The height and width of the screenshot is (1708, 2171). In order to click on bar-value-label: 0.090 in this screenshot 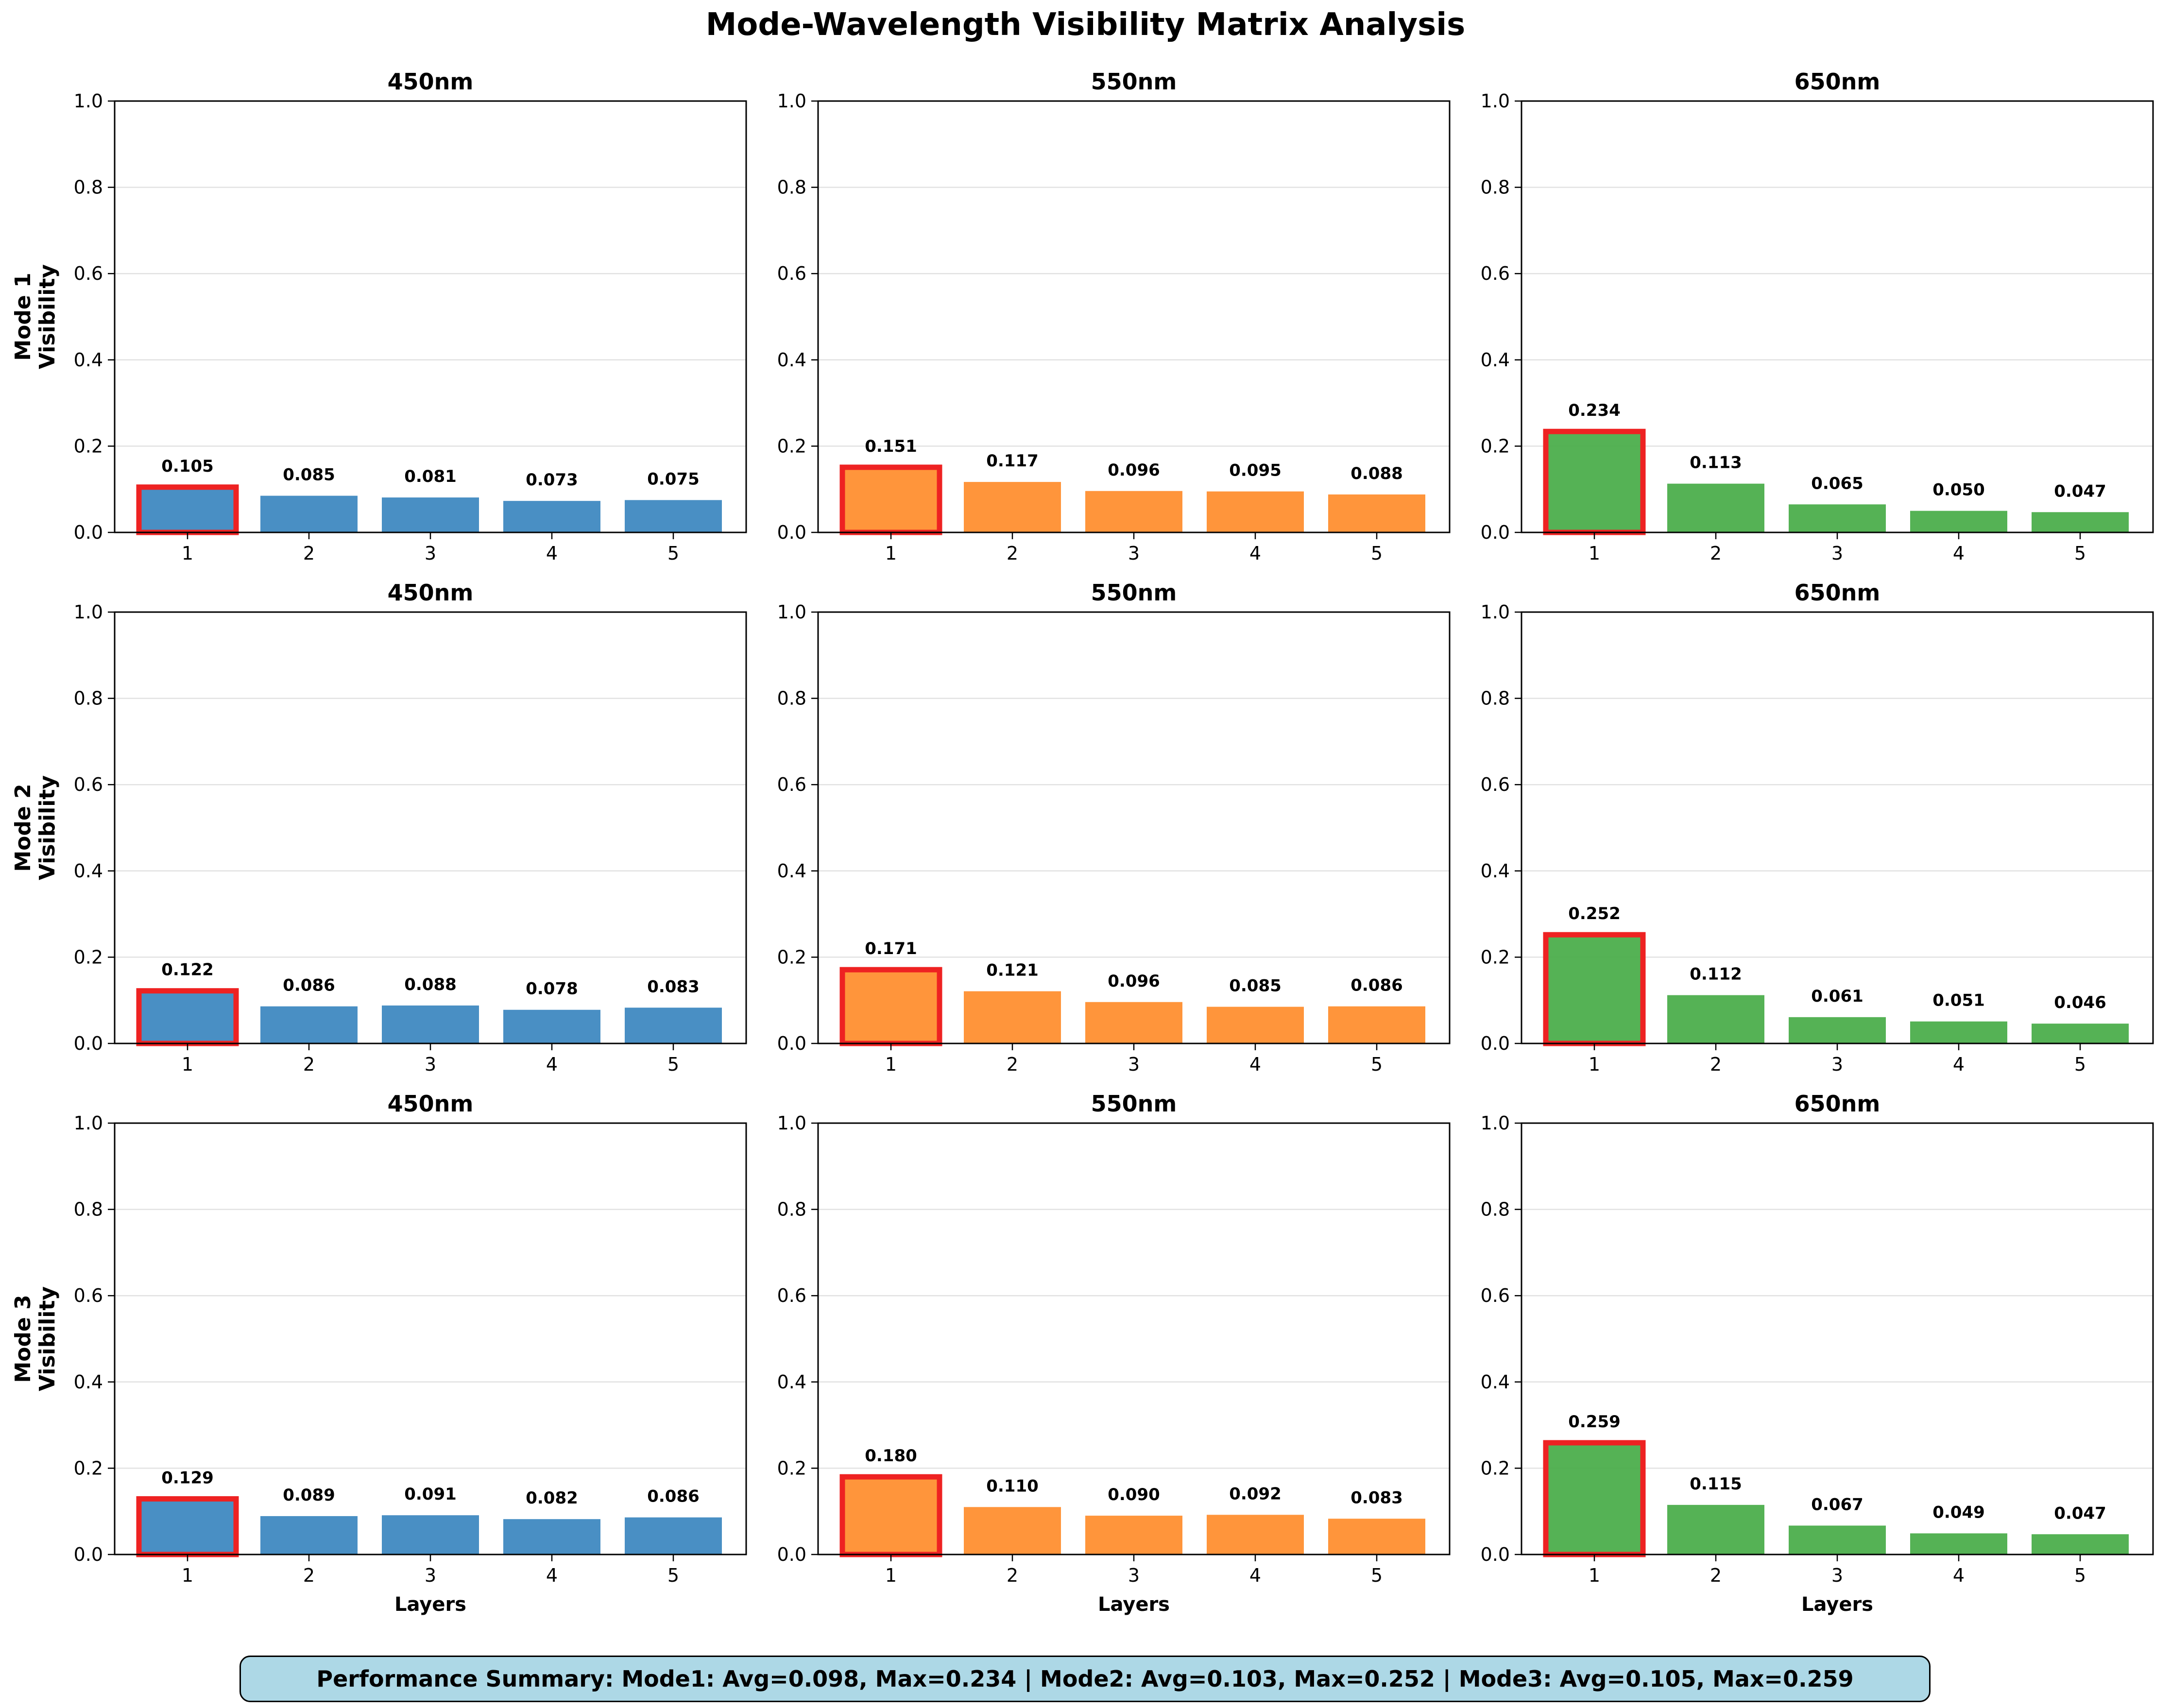, I will do `click(1134, 1494)`.